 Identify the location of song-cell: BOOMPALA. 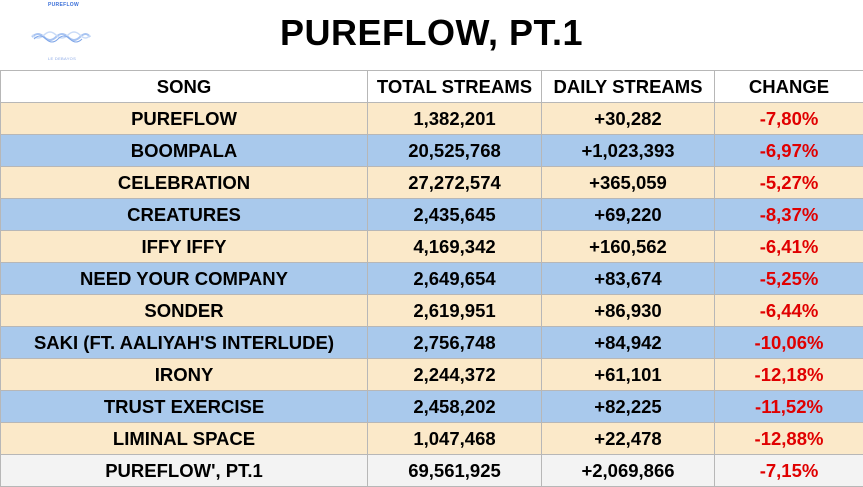
(184, 150).